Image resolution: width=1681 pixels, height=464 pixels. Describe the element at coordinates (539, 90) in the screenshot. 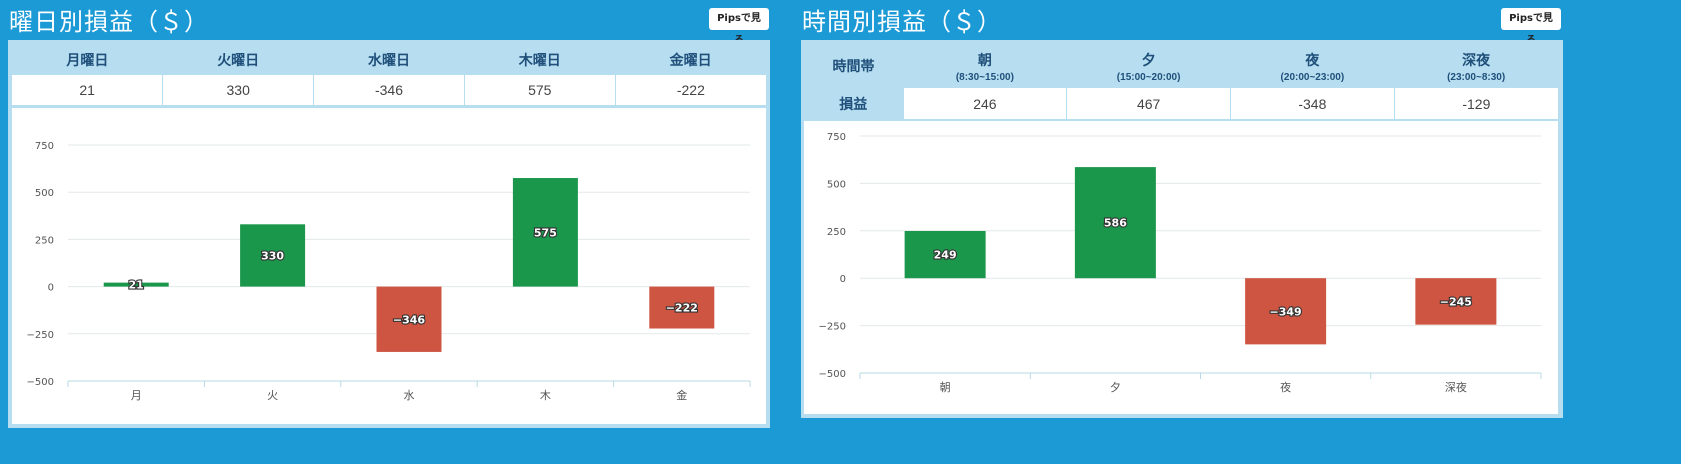

I see `weekday-value-thu: 575` at that location.